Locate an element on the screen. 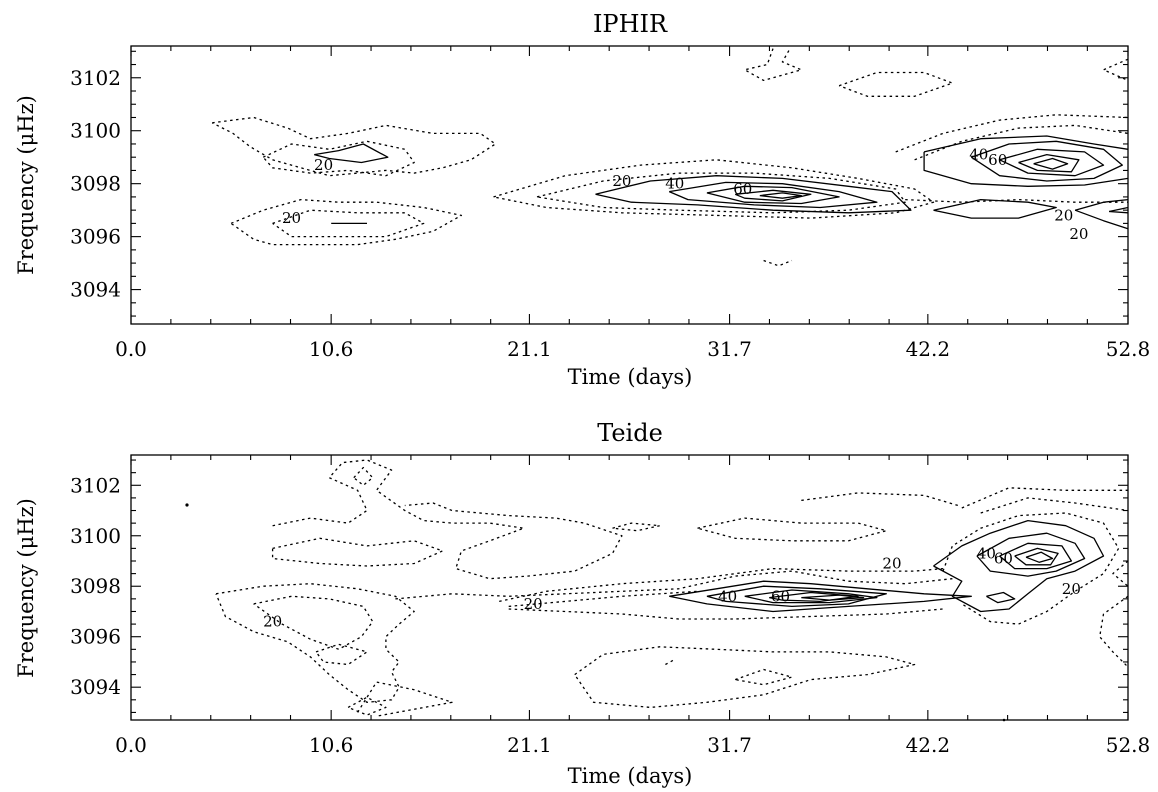 The image size is (1158, 792). teide-x-tick-labels: 0.0 10.6 21.1 31.7 42.2 52.8 is located at coordinates (632, 745).